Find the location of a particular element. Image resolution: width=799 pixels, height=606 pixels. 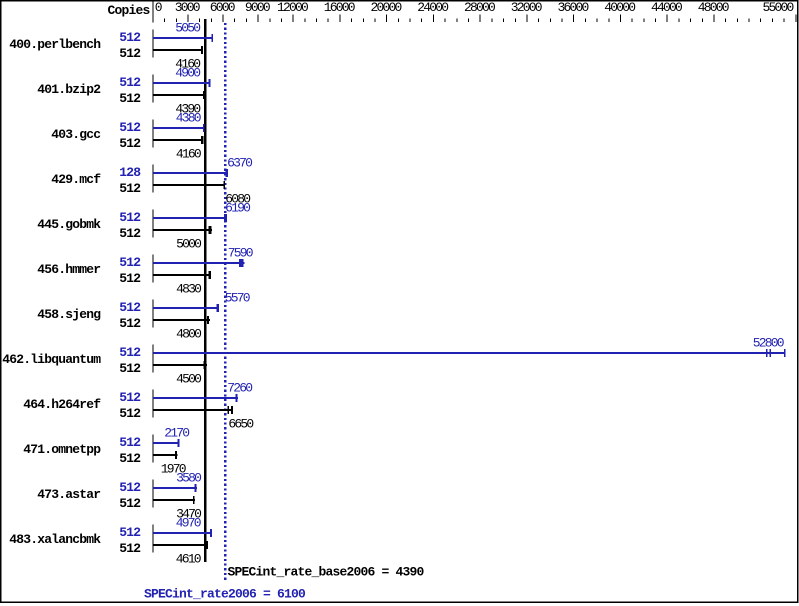

svg-text: SPECint_rate2006 = 6100 is located at coordinates (225, 593).